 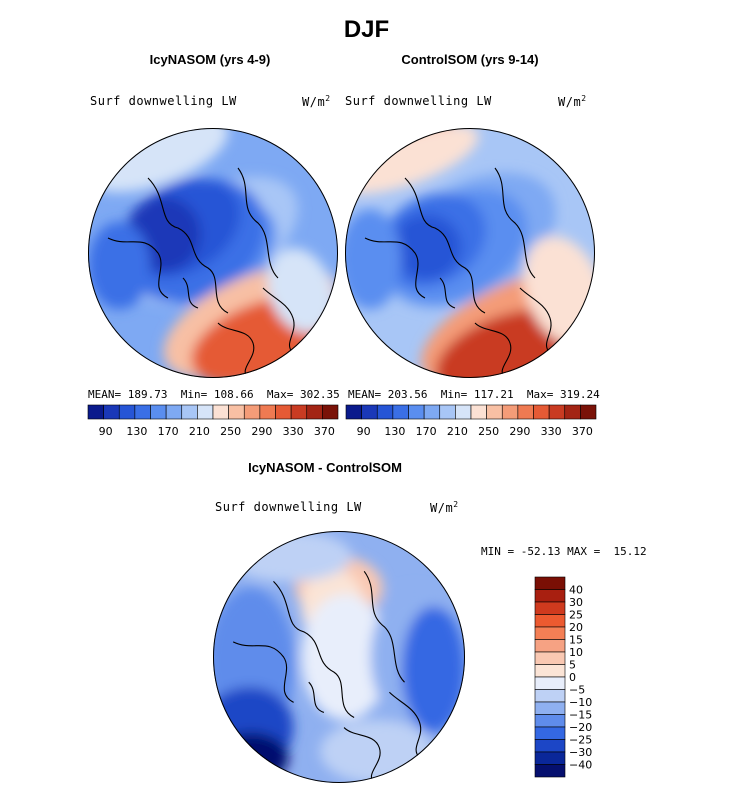 What do you see at coordinates (230, 431) in the screenshot?
I see `colorbar-tick-label: 250` at bounding box center [230, 431].